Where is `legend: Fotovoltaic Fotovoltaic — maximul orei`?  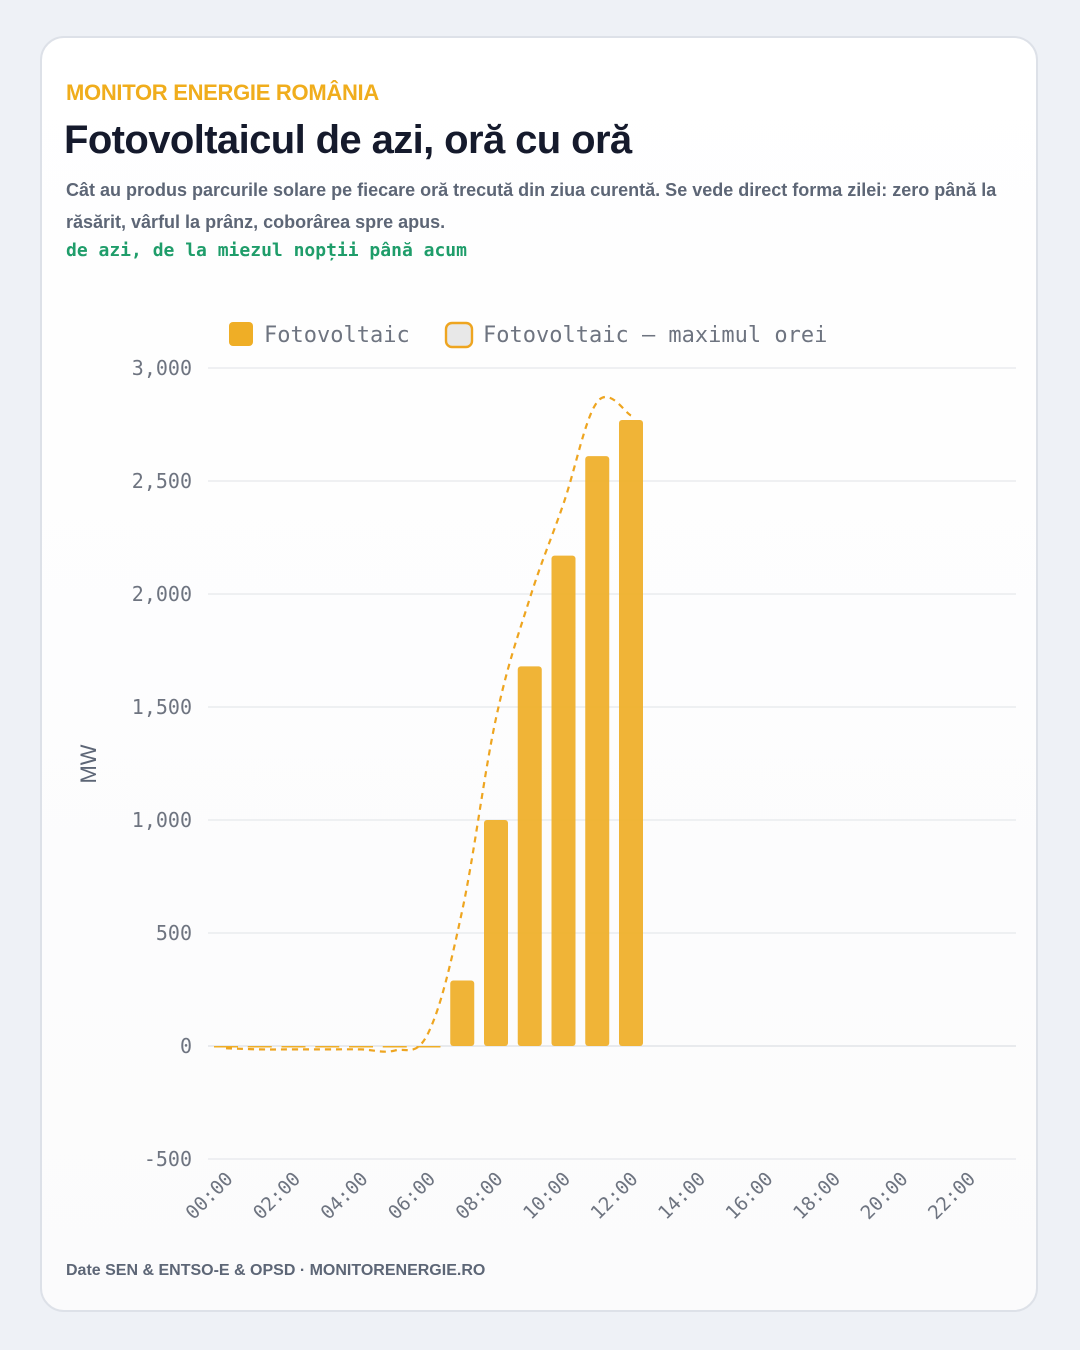
legend: Fotovoltaic Fotovoltaic — maximul orei is located at coordinates (528, 335).